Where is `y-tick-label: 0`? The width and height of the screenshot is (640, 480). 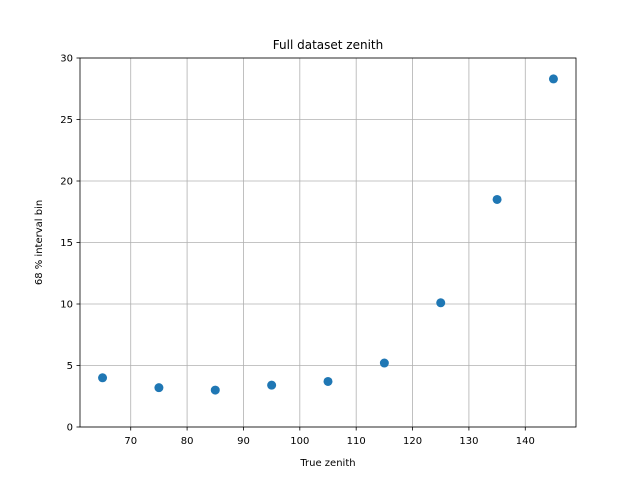 y-tick-label: 0 is located at coordinates (70, 428).